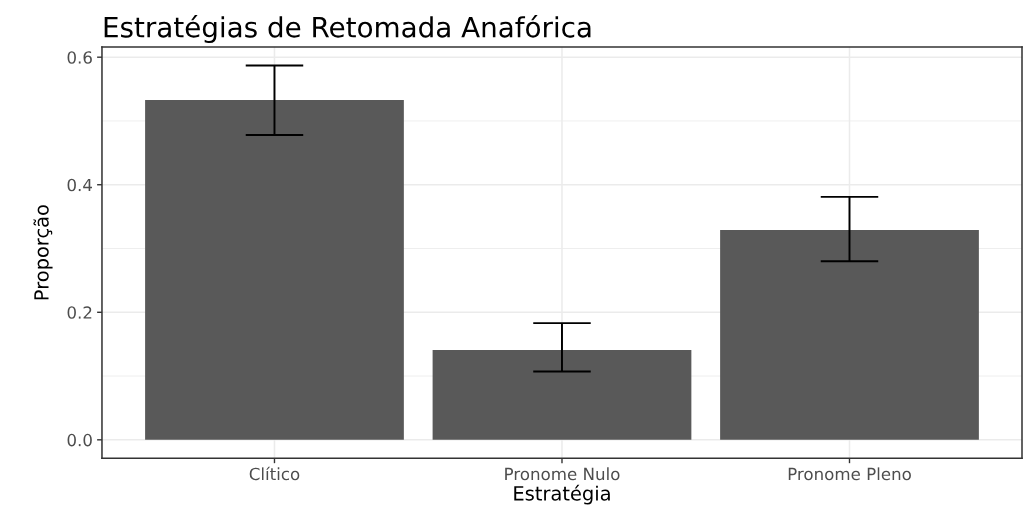  I want to click on y-tick-label: 0.6, so click(79, 57).